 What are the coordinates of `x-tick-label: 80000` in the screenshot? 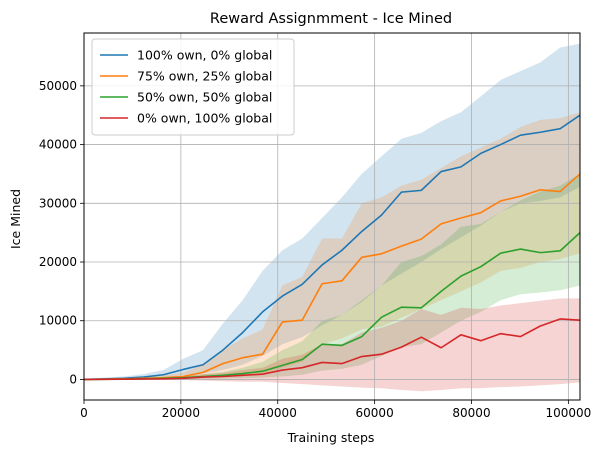 It's located at (471, 413).